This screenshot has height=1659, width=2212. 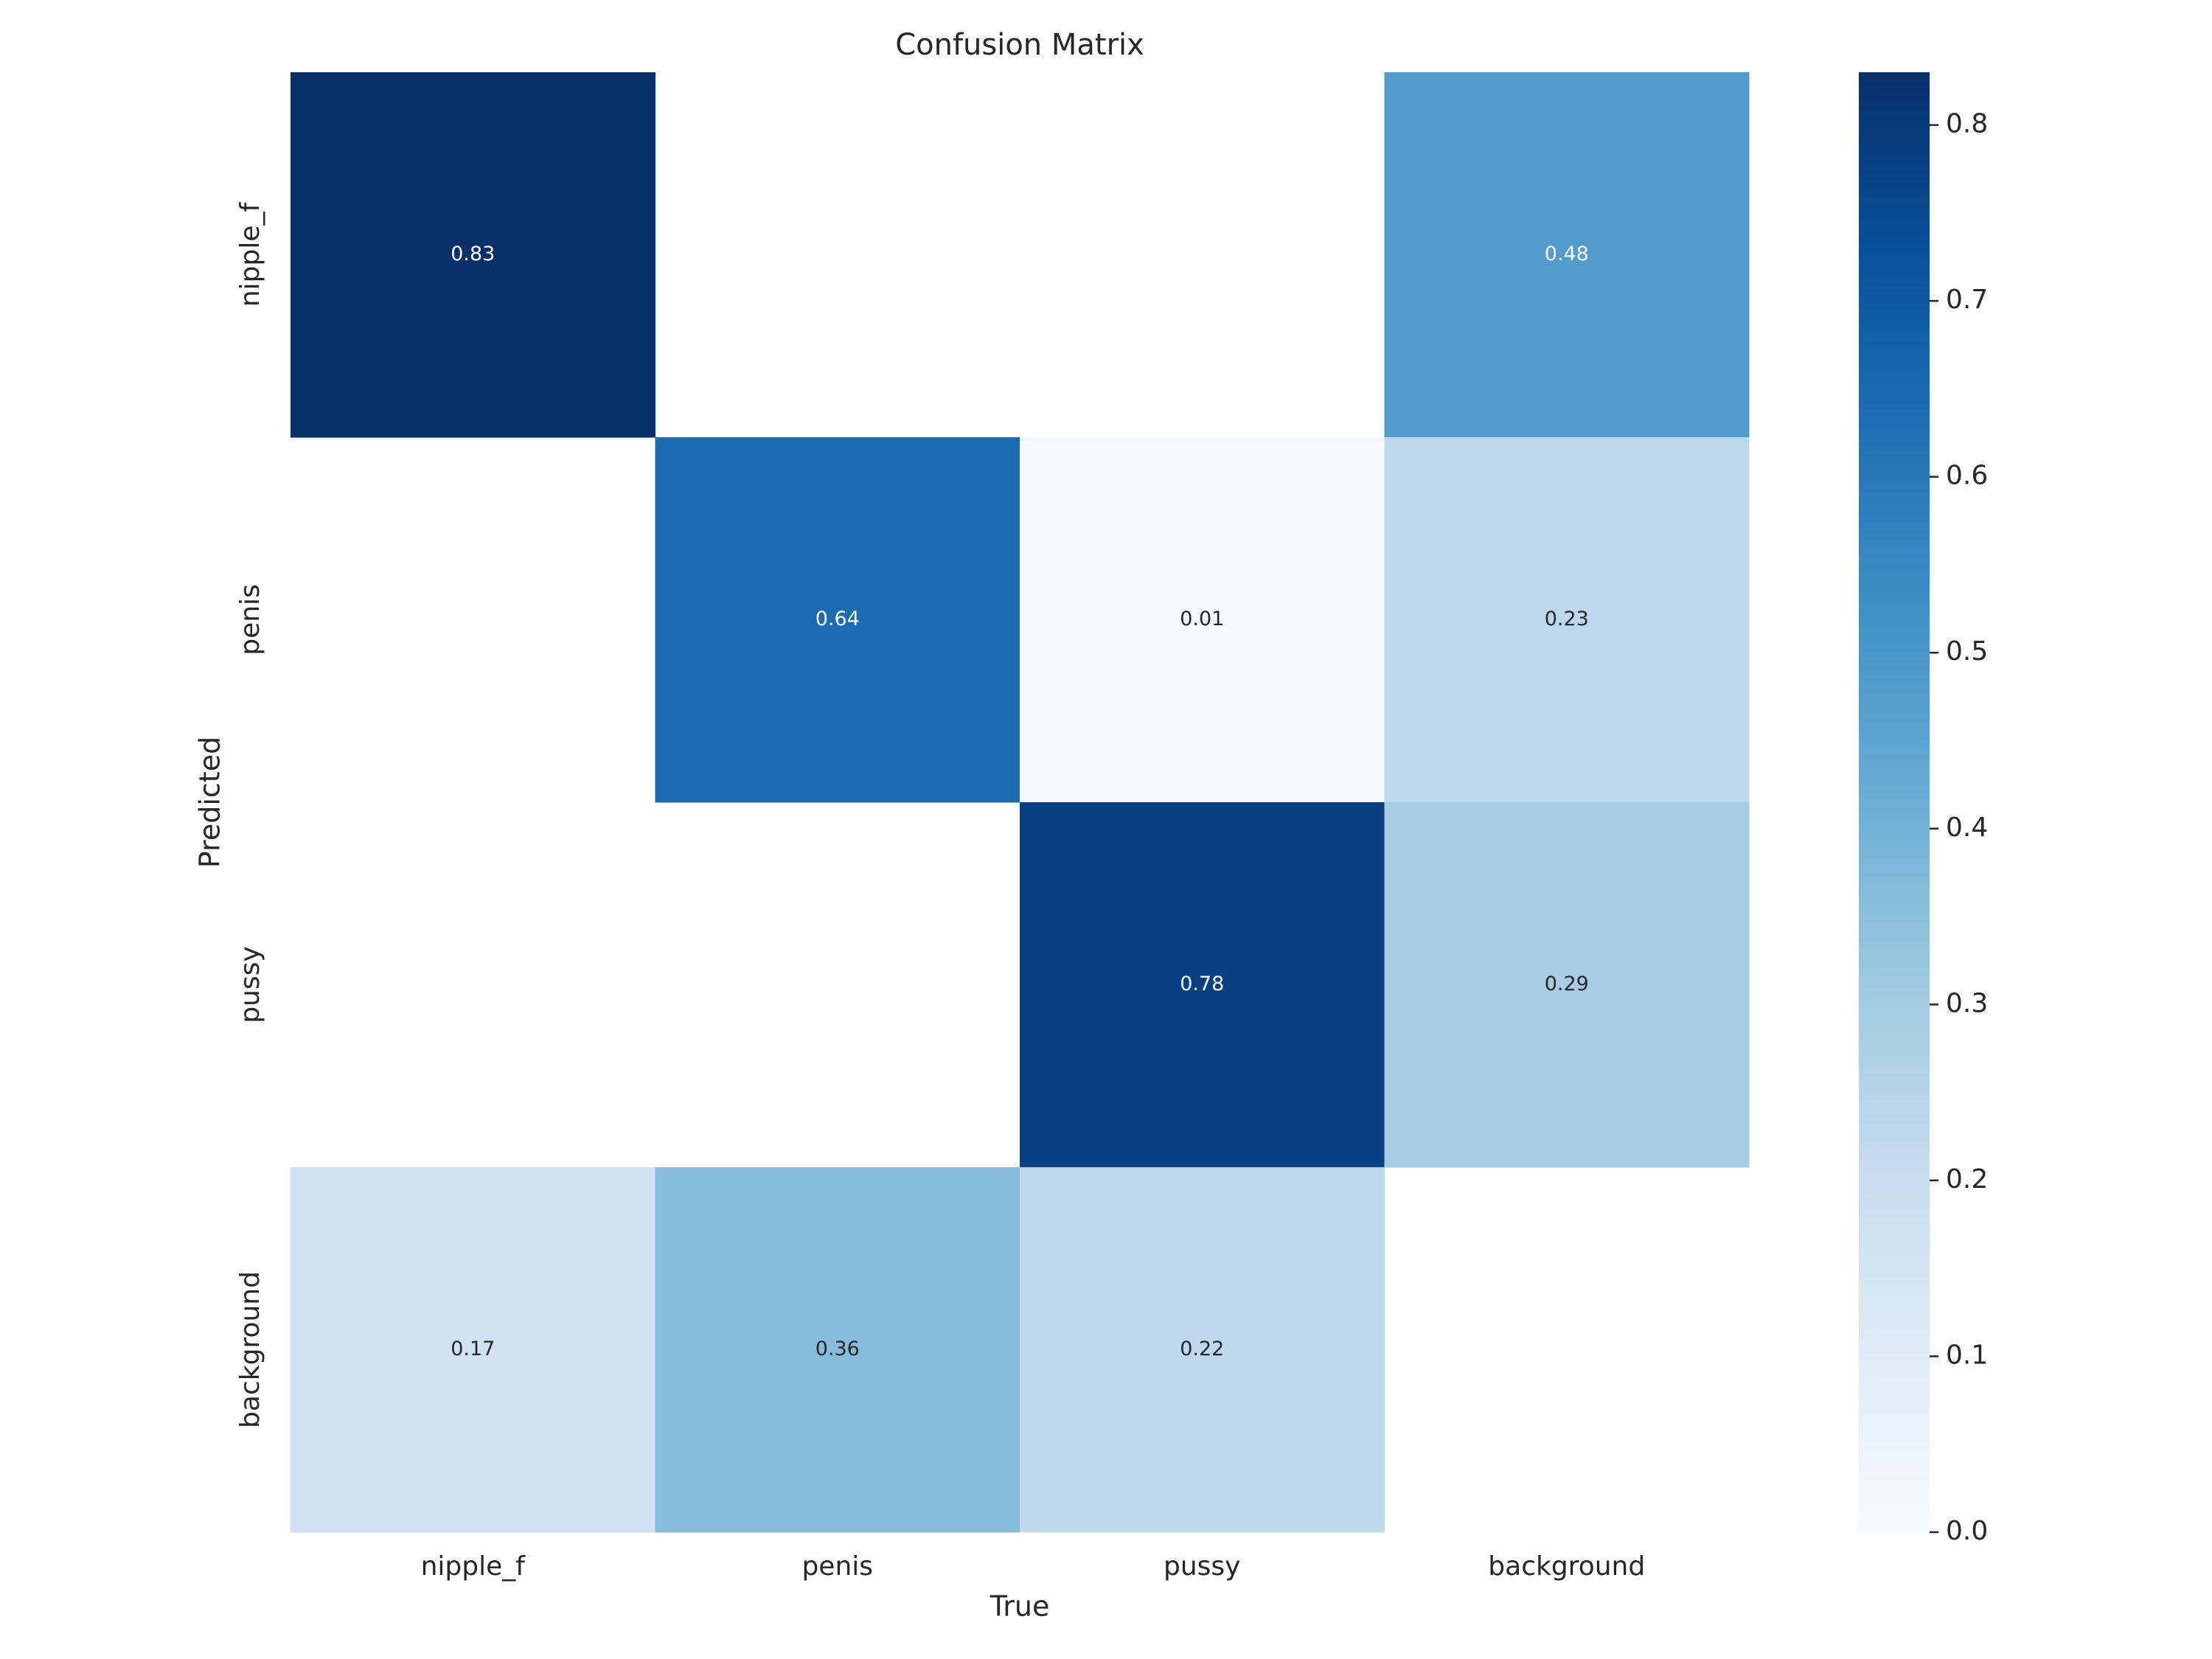 I want to click on cell-label: 0.01, so click(x=1202, y=619).